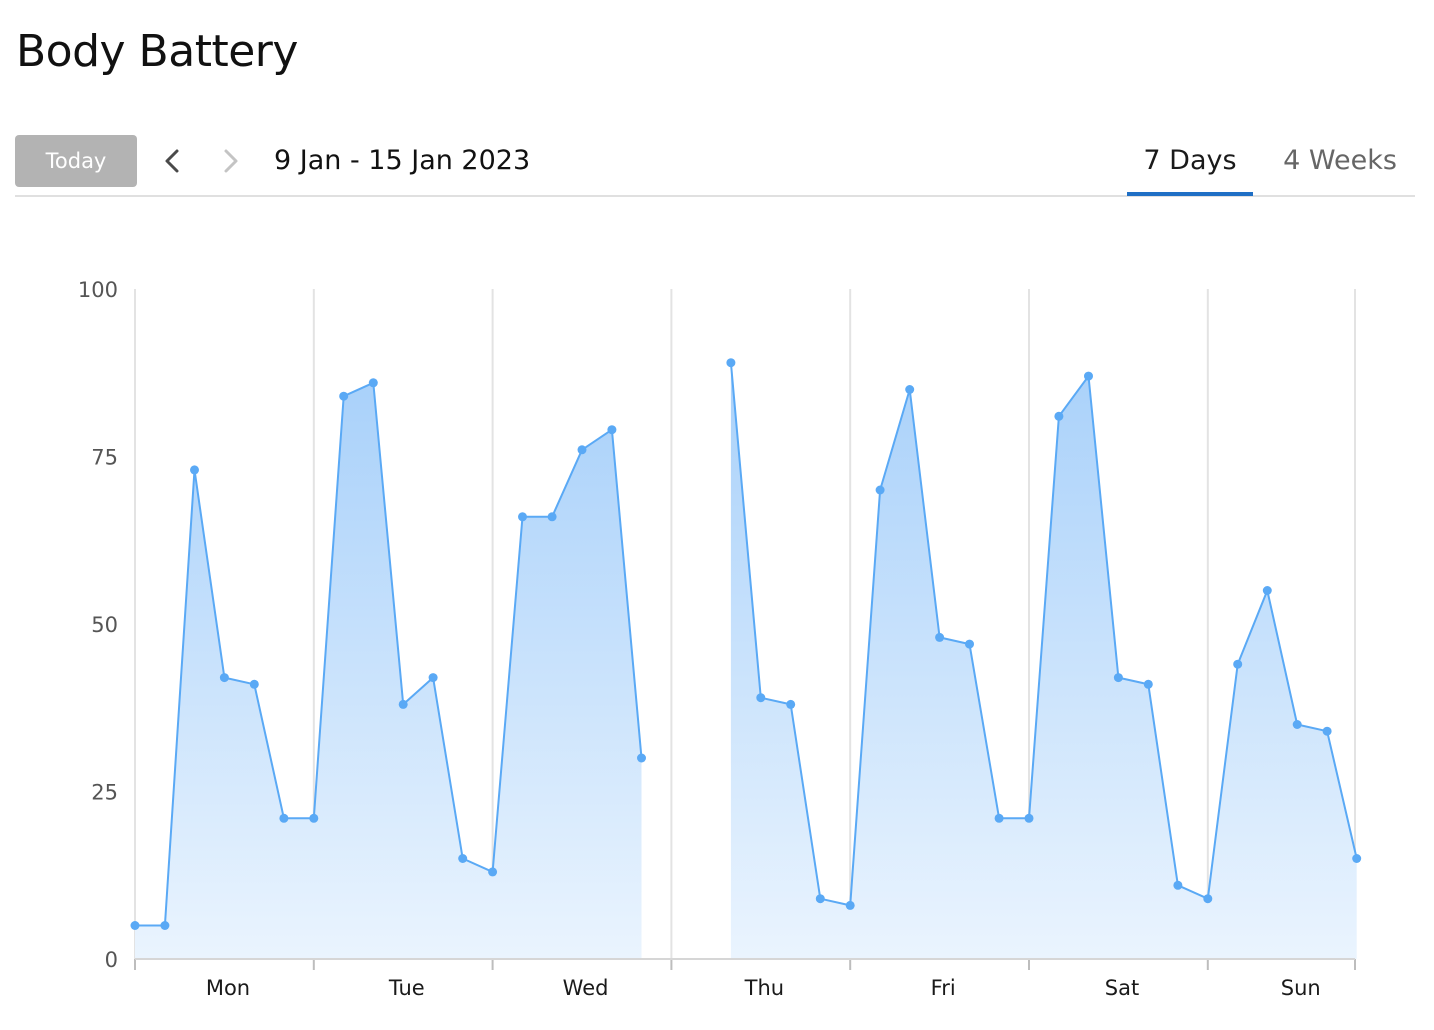  Describe the element at coordinates (715, 196) in the screenshot. I see `toolbar-divider` at that location.